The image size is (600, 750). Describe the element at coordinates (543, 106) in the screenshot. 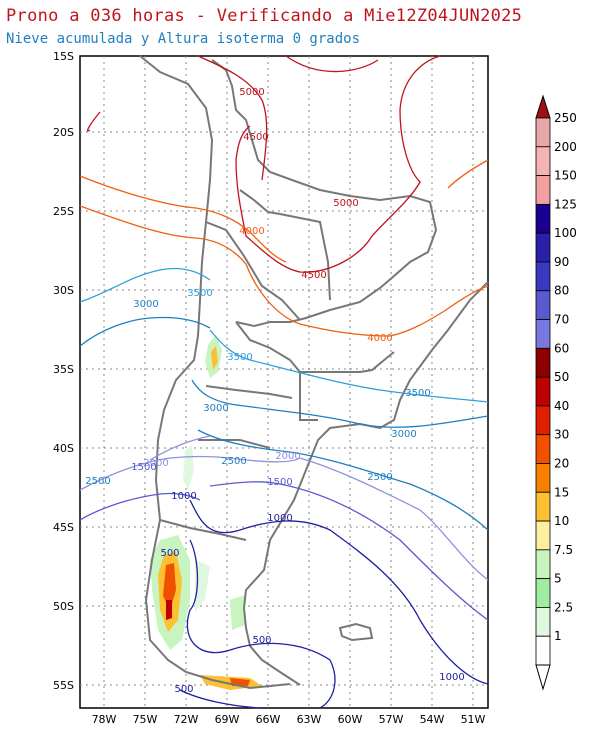

I see `colorbar-top-arrow` at that location.